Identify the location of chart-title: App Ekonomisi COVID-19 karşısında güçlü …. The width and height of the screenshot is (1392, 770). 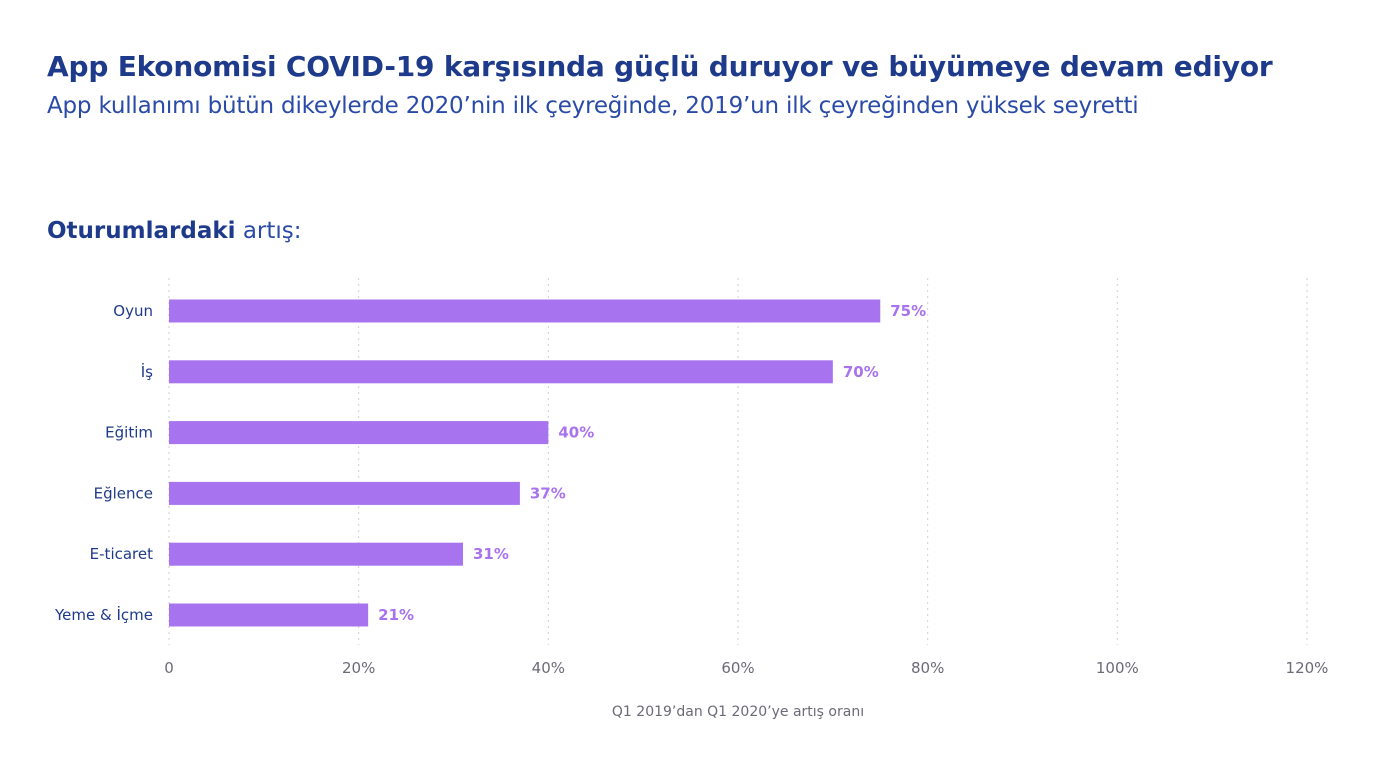
(660, 66).